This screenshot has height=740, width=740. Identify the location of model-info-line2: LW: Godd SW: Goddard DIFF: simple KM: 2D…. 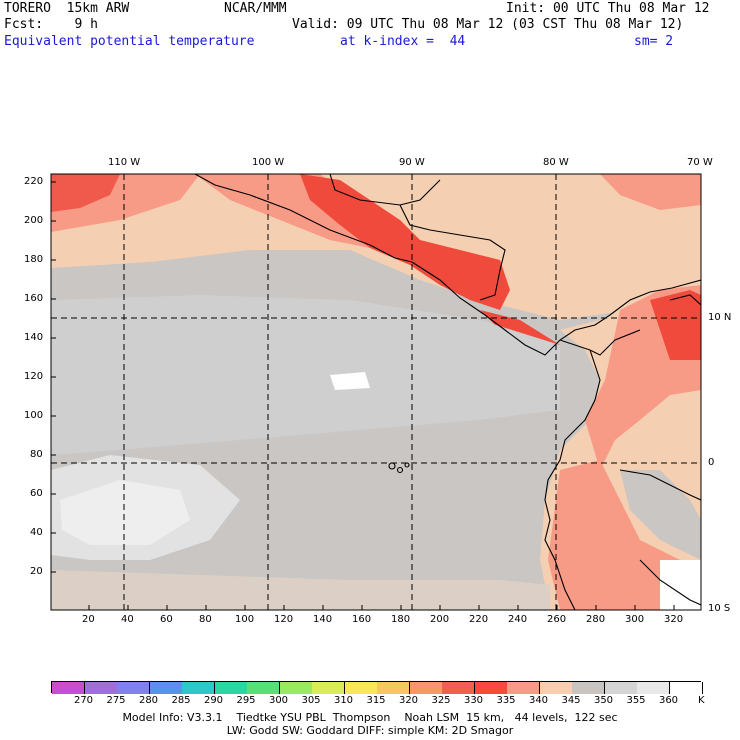
(370, 730).